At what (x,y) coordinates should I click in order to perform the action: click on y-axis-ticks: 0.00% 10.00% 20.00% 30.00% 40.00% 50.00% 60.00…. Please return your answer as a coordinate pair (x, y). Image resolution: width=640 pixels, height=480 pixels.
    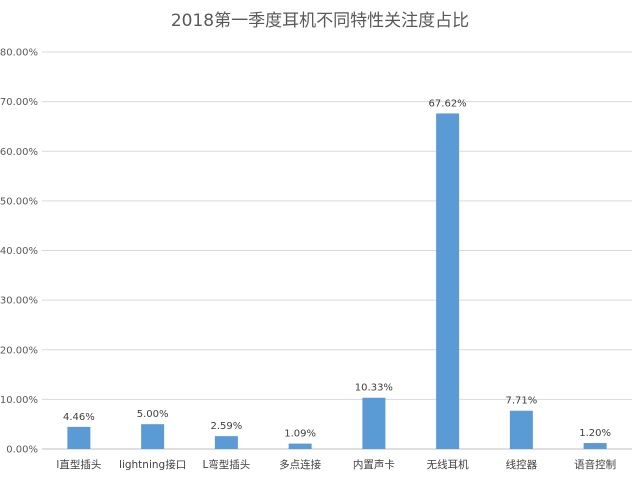
    Looking at the image, I should click on (19, 252).